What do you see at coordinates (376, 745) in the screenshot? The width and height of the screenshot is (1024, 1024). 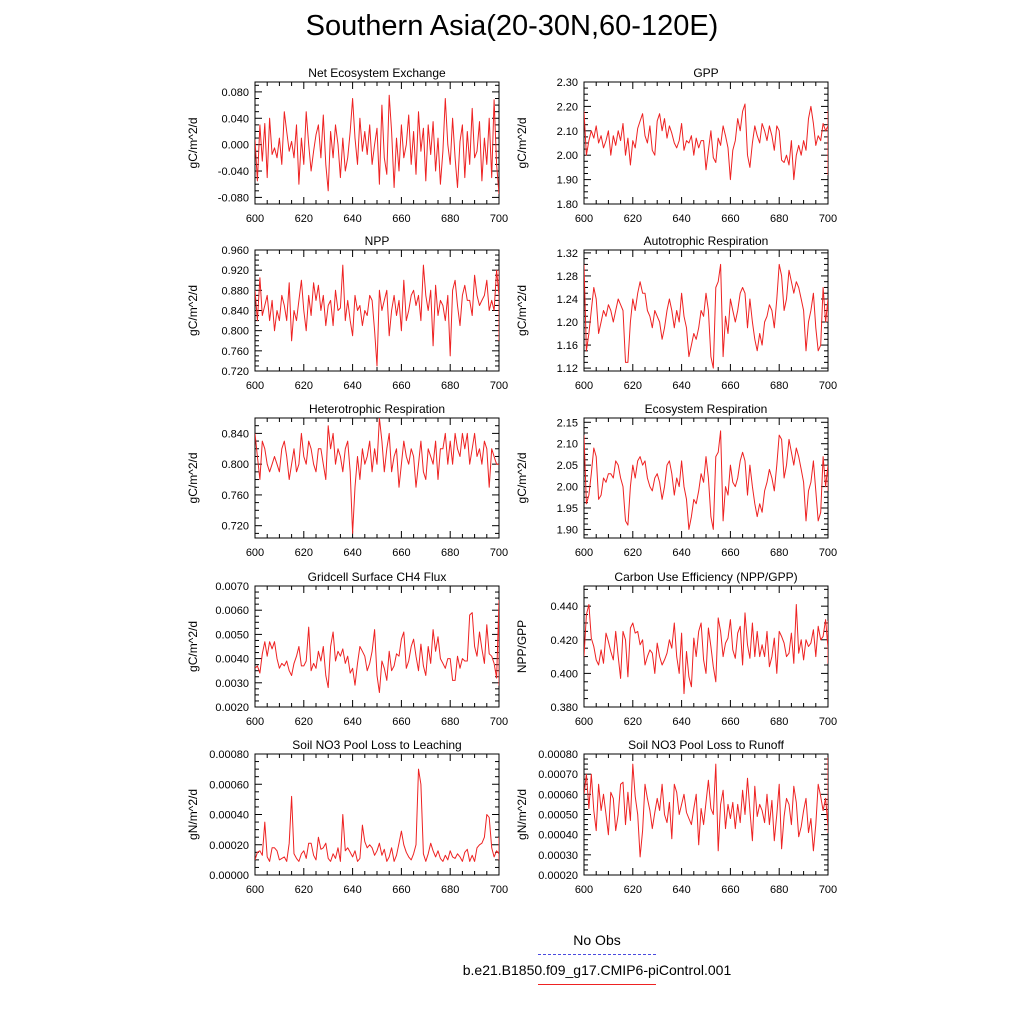 I see `panel-title: Soil NO3 Pool Loss to Leaching` at bounding box center [376, 745].